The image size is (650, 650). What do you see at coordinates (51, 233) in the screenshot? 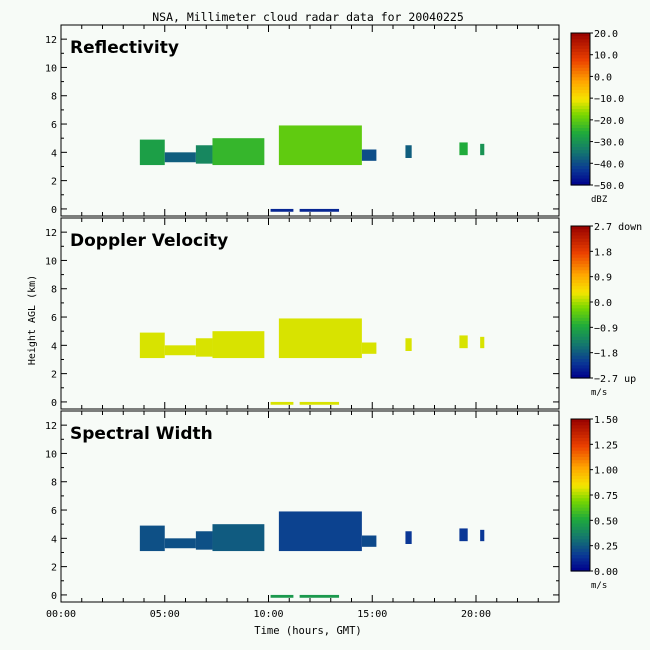
I see `y-tick-label: 12` at bounding box center [51, 233].